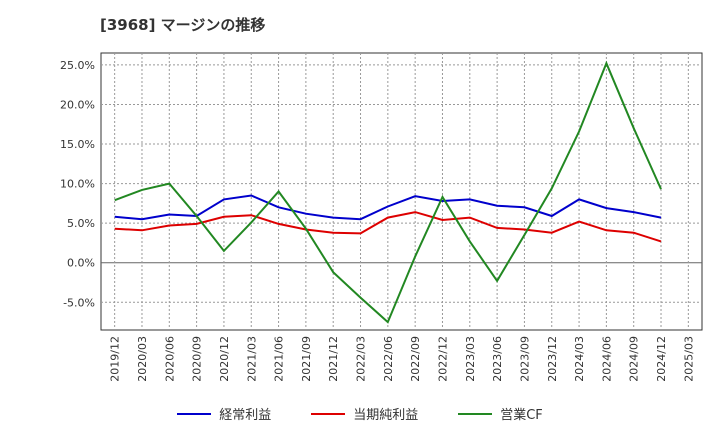 The image size is (720, 440). What do you see at coordinates (245, 415) in the screenshot?
I see `legend-label: 経常利益` at bounding box center [245, 415].